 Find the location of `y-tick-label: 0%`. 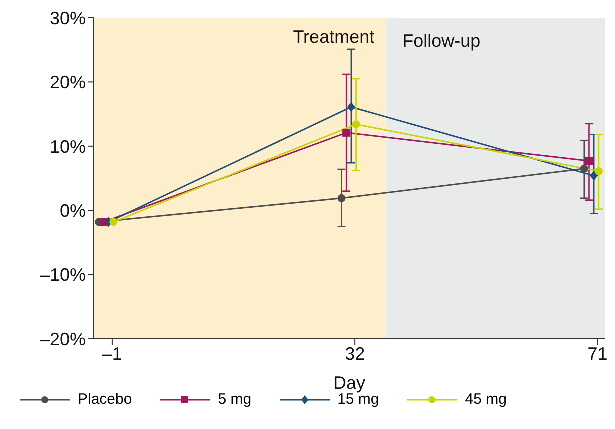

y-tick-label: 0% is located at coordinates (73, 210).